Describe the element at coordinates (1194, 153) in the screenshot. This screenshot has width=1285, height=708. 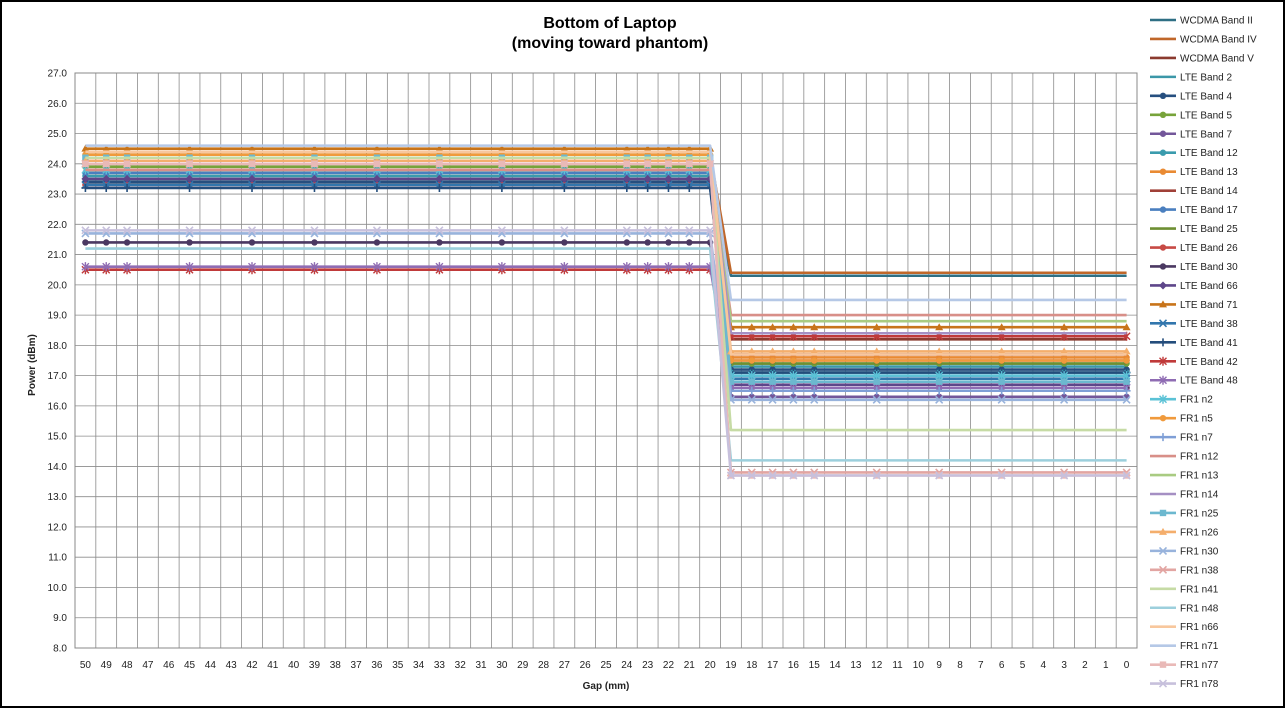
I see `legend-item: LTE Band 12` at that location.